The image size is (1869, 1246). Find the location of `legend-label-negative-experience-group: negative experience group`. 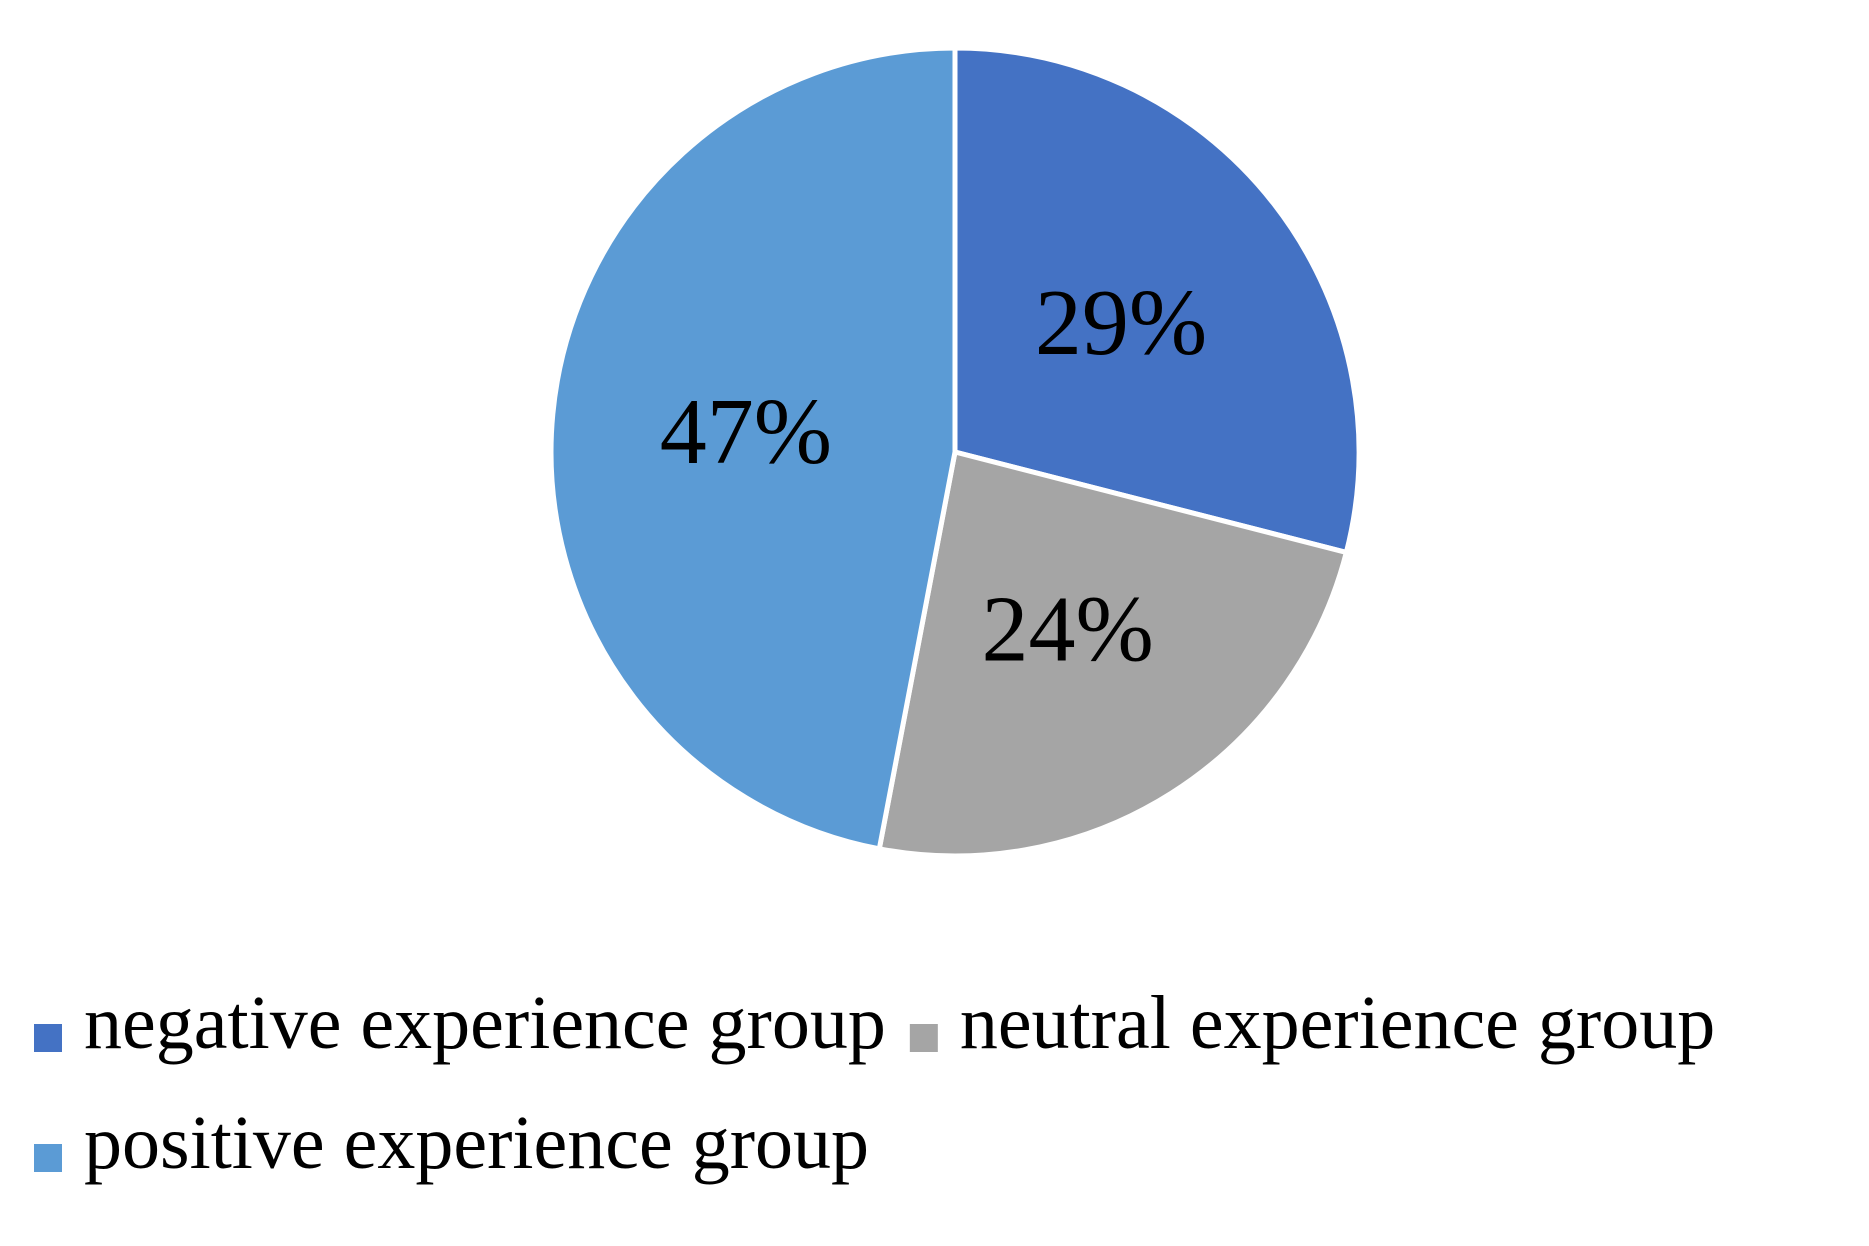

legend-label-negative-experience-group: negative experience group is located at coordinates (485, 1023).